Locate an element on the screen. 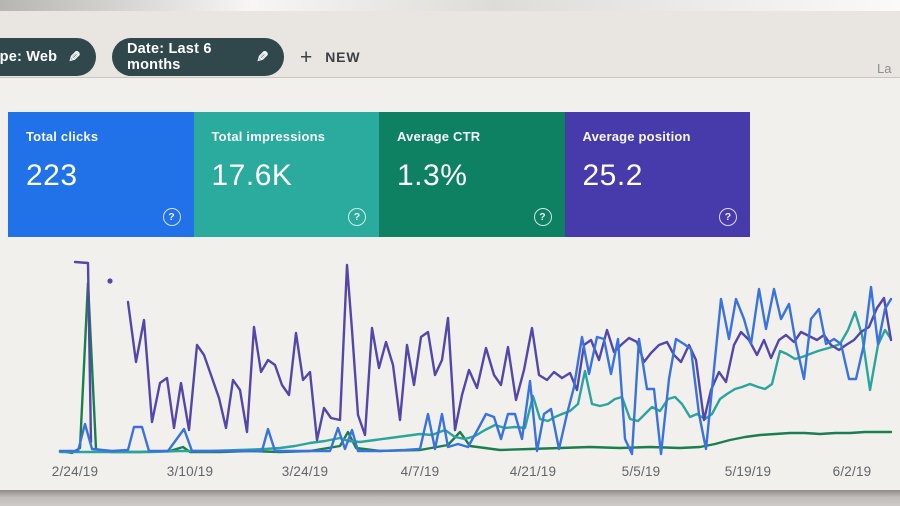 The width and height of the screenshot is (900, 506). position-line is located at coordinates (83, 352).